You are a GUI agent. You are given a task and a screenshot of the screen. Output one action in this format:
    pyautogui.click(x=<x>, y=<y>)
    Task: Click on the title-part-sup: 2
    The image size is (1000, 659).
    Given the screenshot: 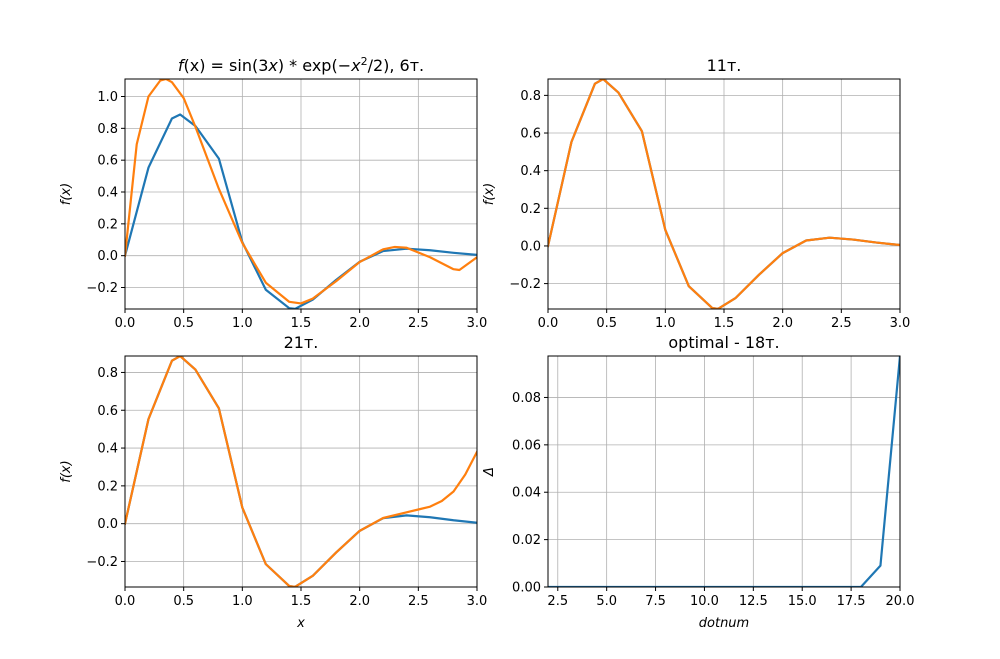 What is the action you would take?
    pyautogui.click(x=364, y=61)
    